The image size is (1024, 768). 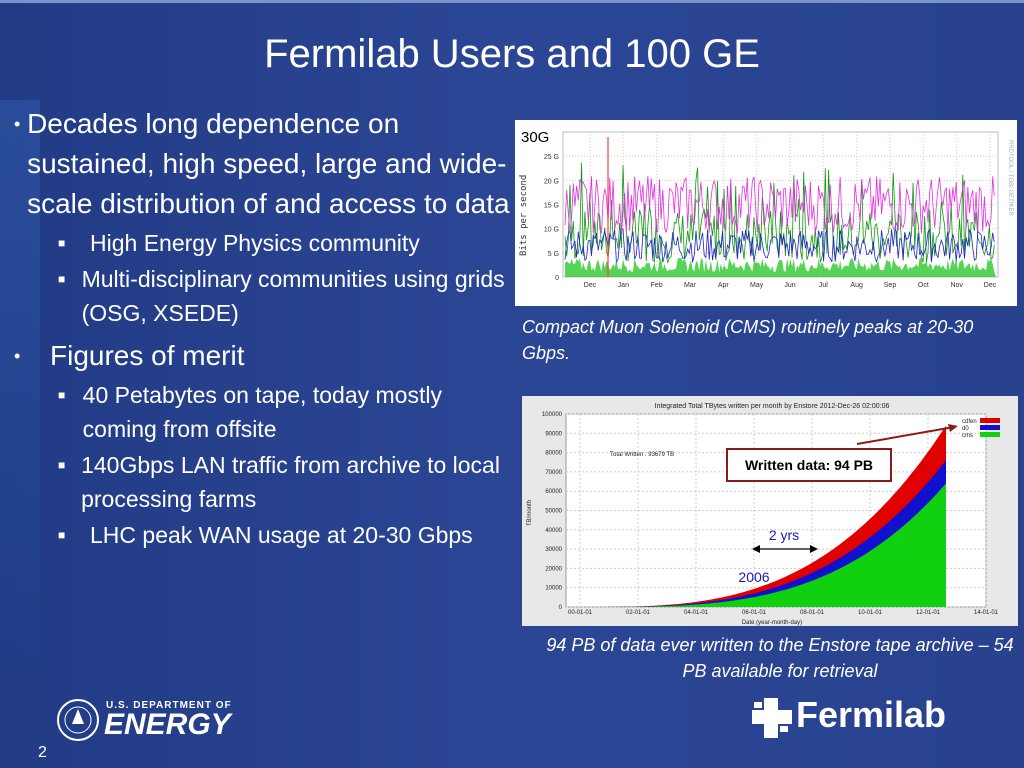 What do you see at coordinates (281, 535) in the screenshot?
I see `sub-bullet-text: LHC peak WAN usage at 20-30 Gbps` at bounding box center [281, 535].